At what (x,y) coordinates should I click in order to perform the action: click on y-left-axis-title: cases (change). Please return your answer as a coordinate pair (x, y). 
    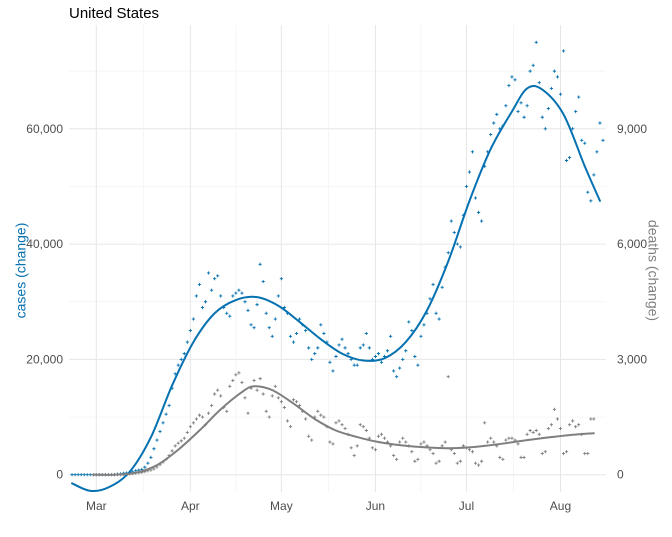
    Looking at the image, I should click on (21, 271).